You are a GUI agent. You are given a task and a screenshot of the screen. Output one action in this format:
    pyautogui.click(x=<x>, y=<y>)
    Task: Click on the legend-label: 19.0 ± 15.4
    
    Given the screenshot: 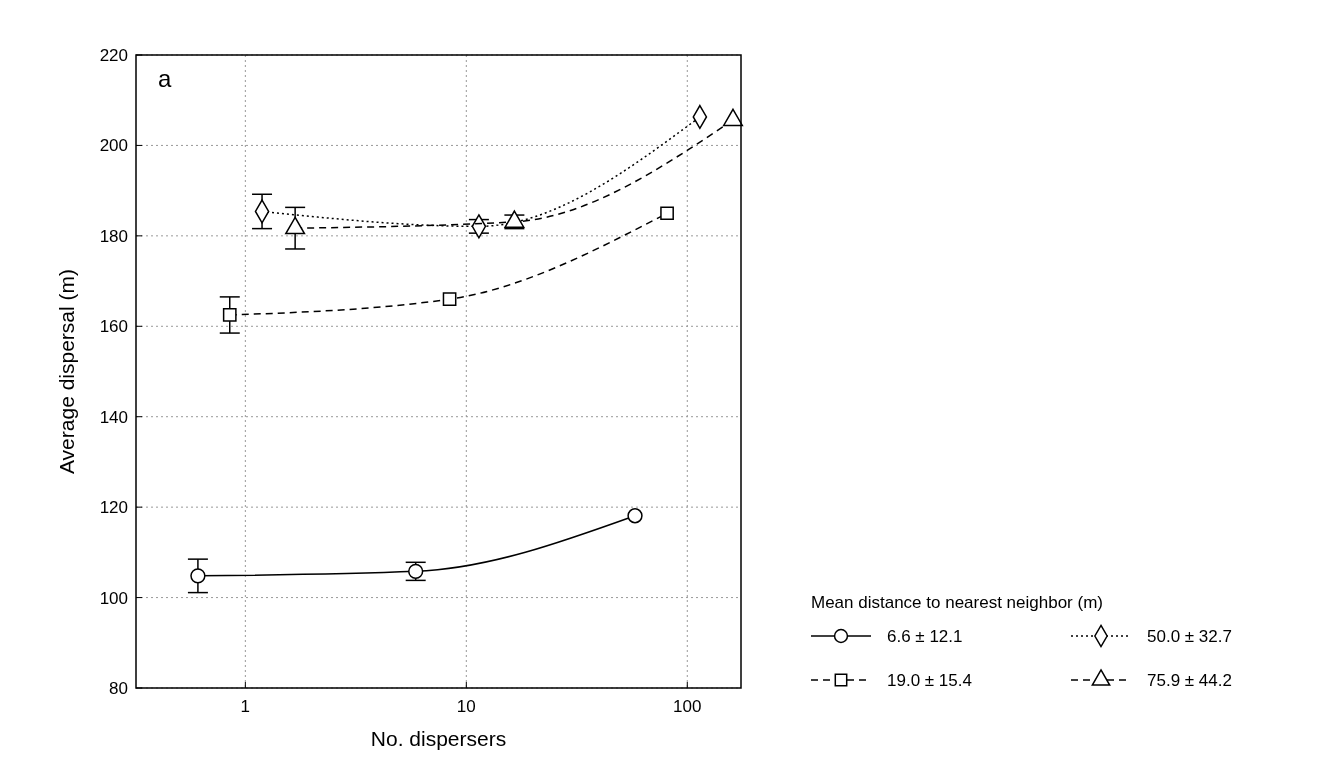 What is the action you would take?
    pyautogui.click(x=929, y=680)
    